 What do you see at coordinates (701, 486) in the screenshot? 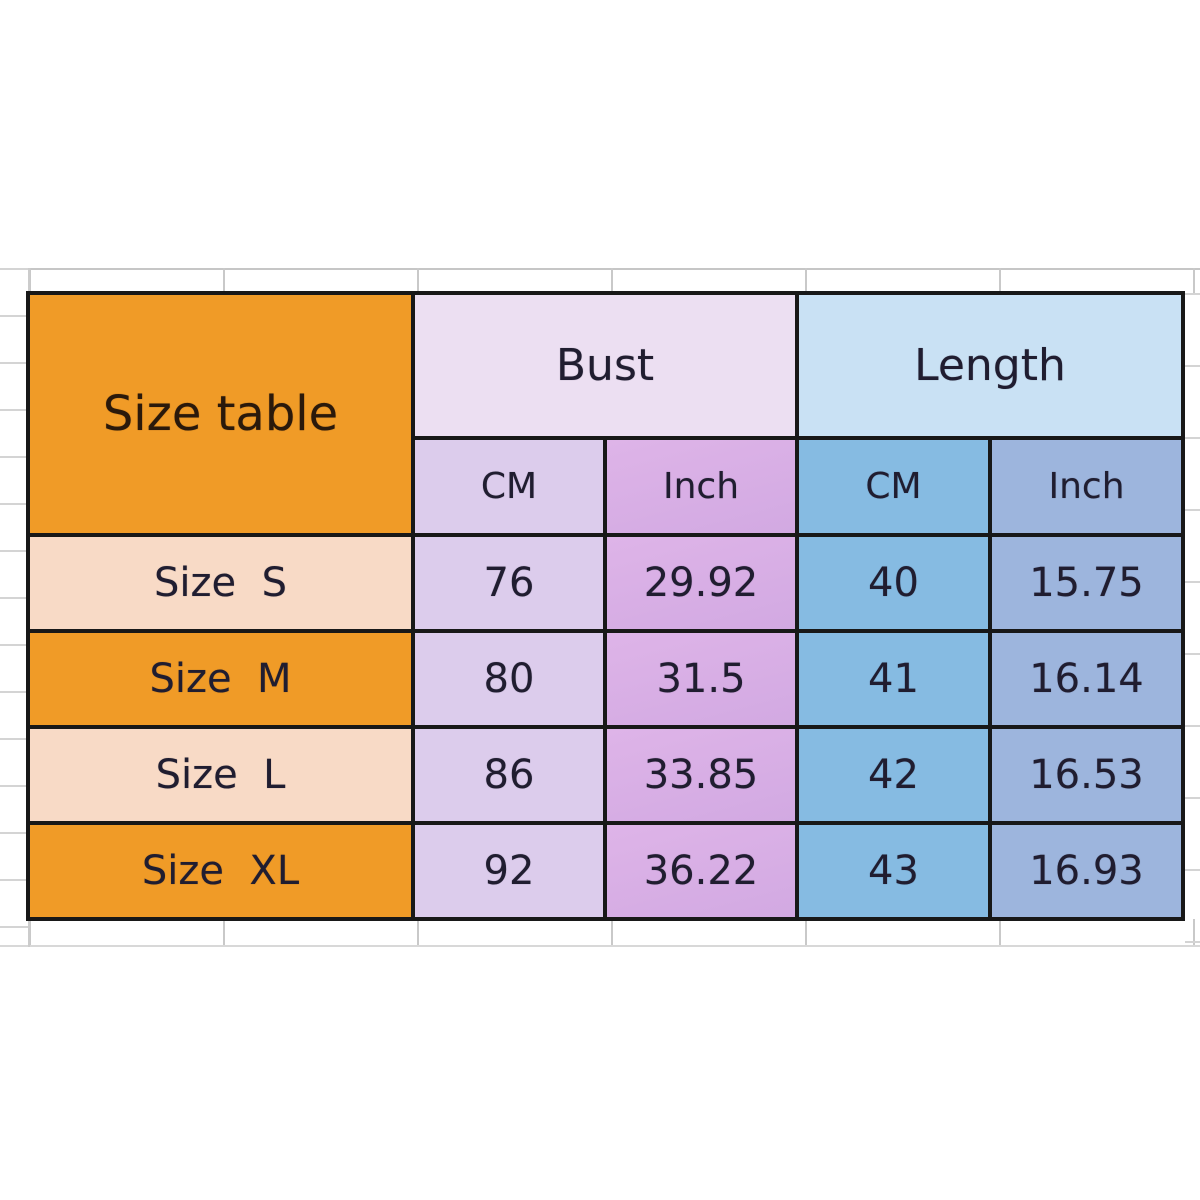
I see `subheader-bust-inch: Inch` at bounding box center [701, 486].